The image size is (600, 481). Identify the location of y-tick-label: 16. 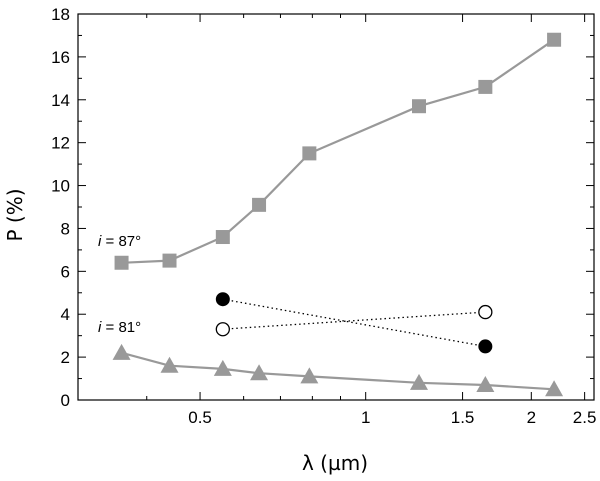
(60, 57).